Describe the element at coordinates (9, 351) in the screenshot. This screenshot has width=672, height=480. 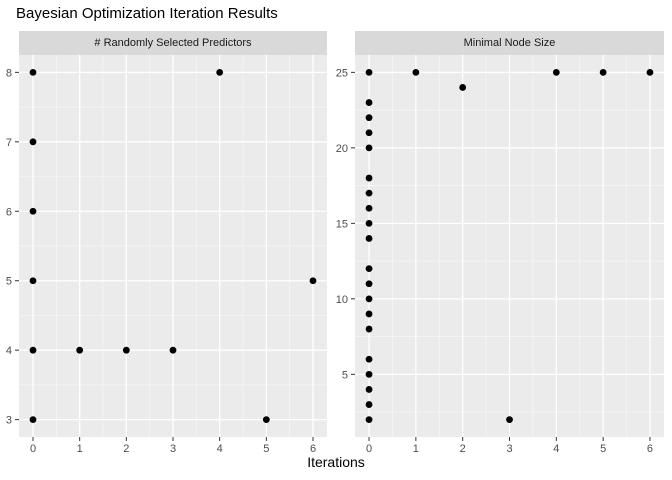
I see `y-axis-tick-label: 4` at that location.